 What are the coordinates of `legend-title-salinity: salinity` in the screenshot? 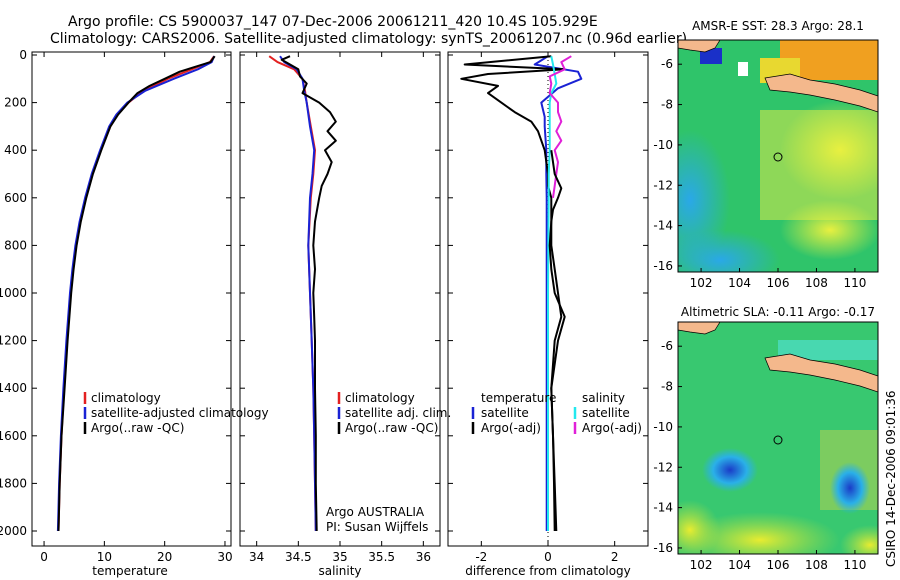 It's located at (603, 398).